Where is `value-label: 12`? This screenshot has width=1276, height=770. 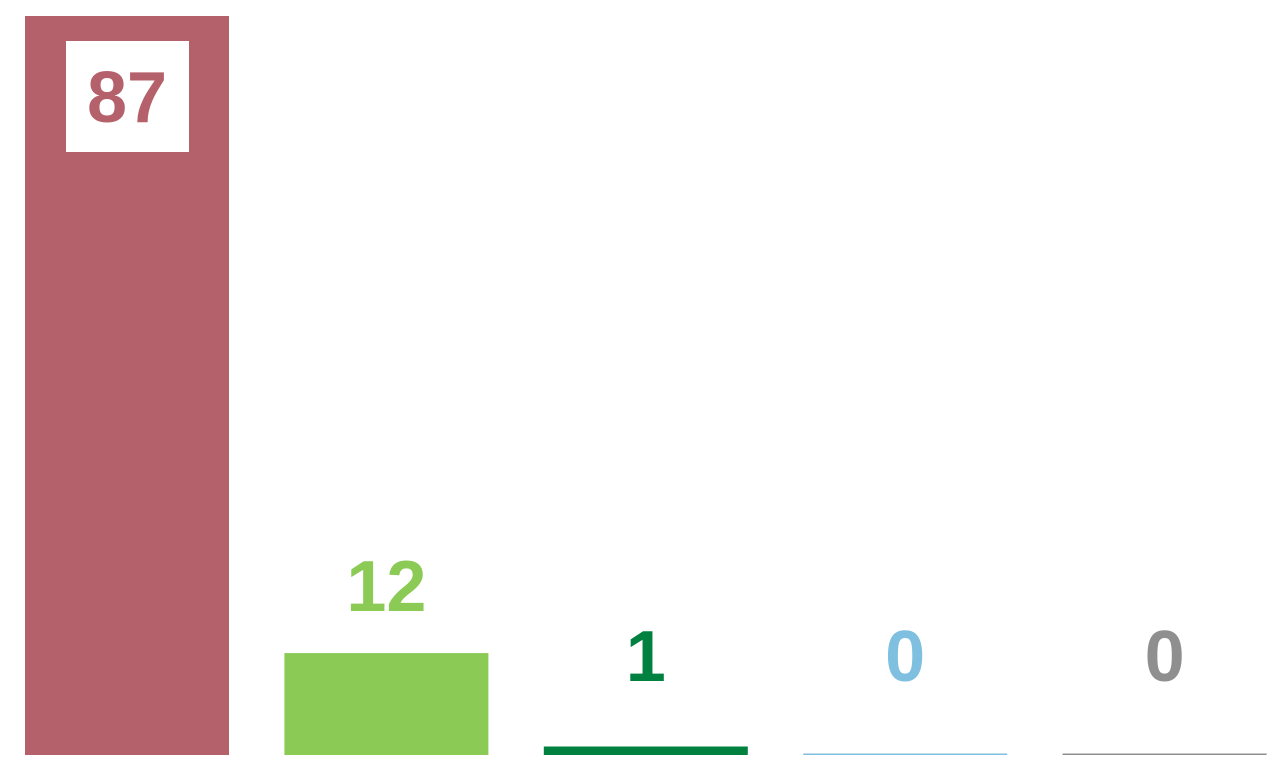 value-label: 12 is located at coordinates (386, 587).